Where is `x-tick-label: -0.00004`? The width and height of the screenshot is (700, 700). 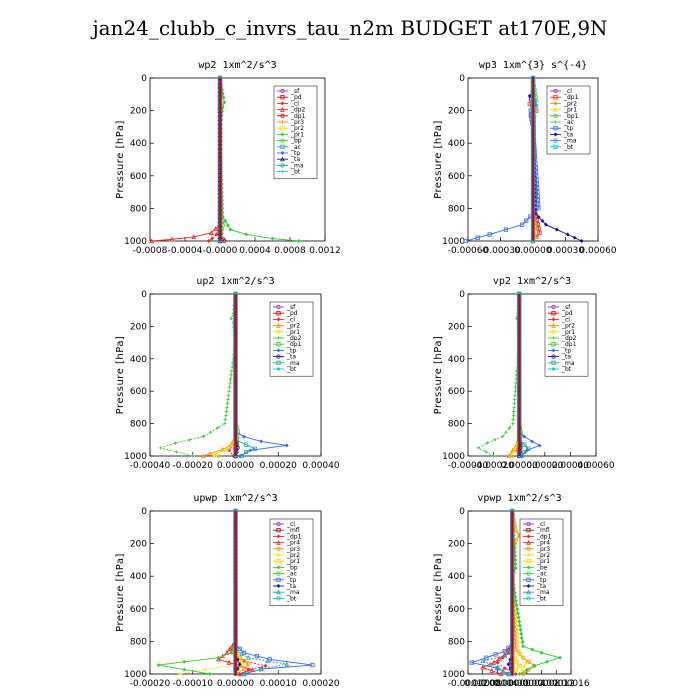 x-tick-label: -0.00004 is located at coordinates (497, 684).